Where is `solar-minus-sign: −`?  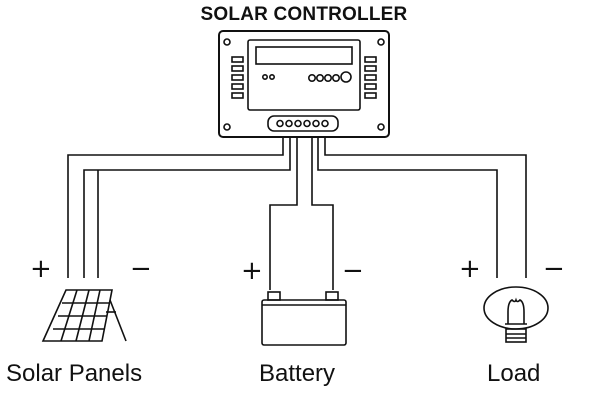
solar-minus-sign: − is located at coordinates (141, 269).